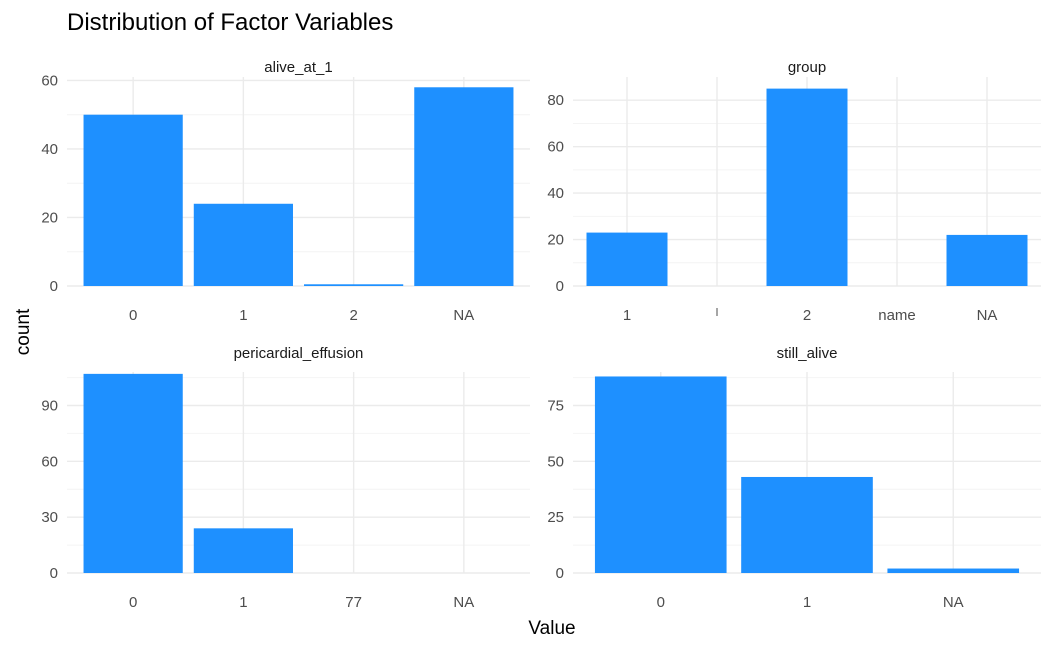 Image resolution: width=1050 pixels, height=648 pixels. What do you see at coordinates (299, 353) in the screenshot?
I see `facet-strip-label: pericardial_effusion` at bounding box center [299, 353].